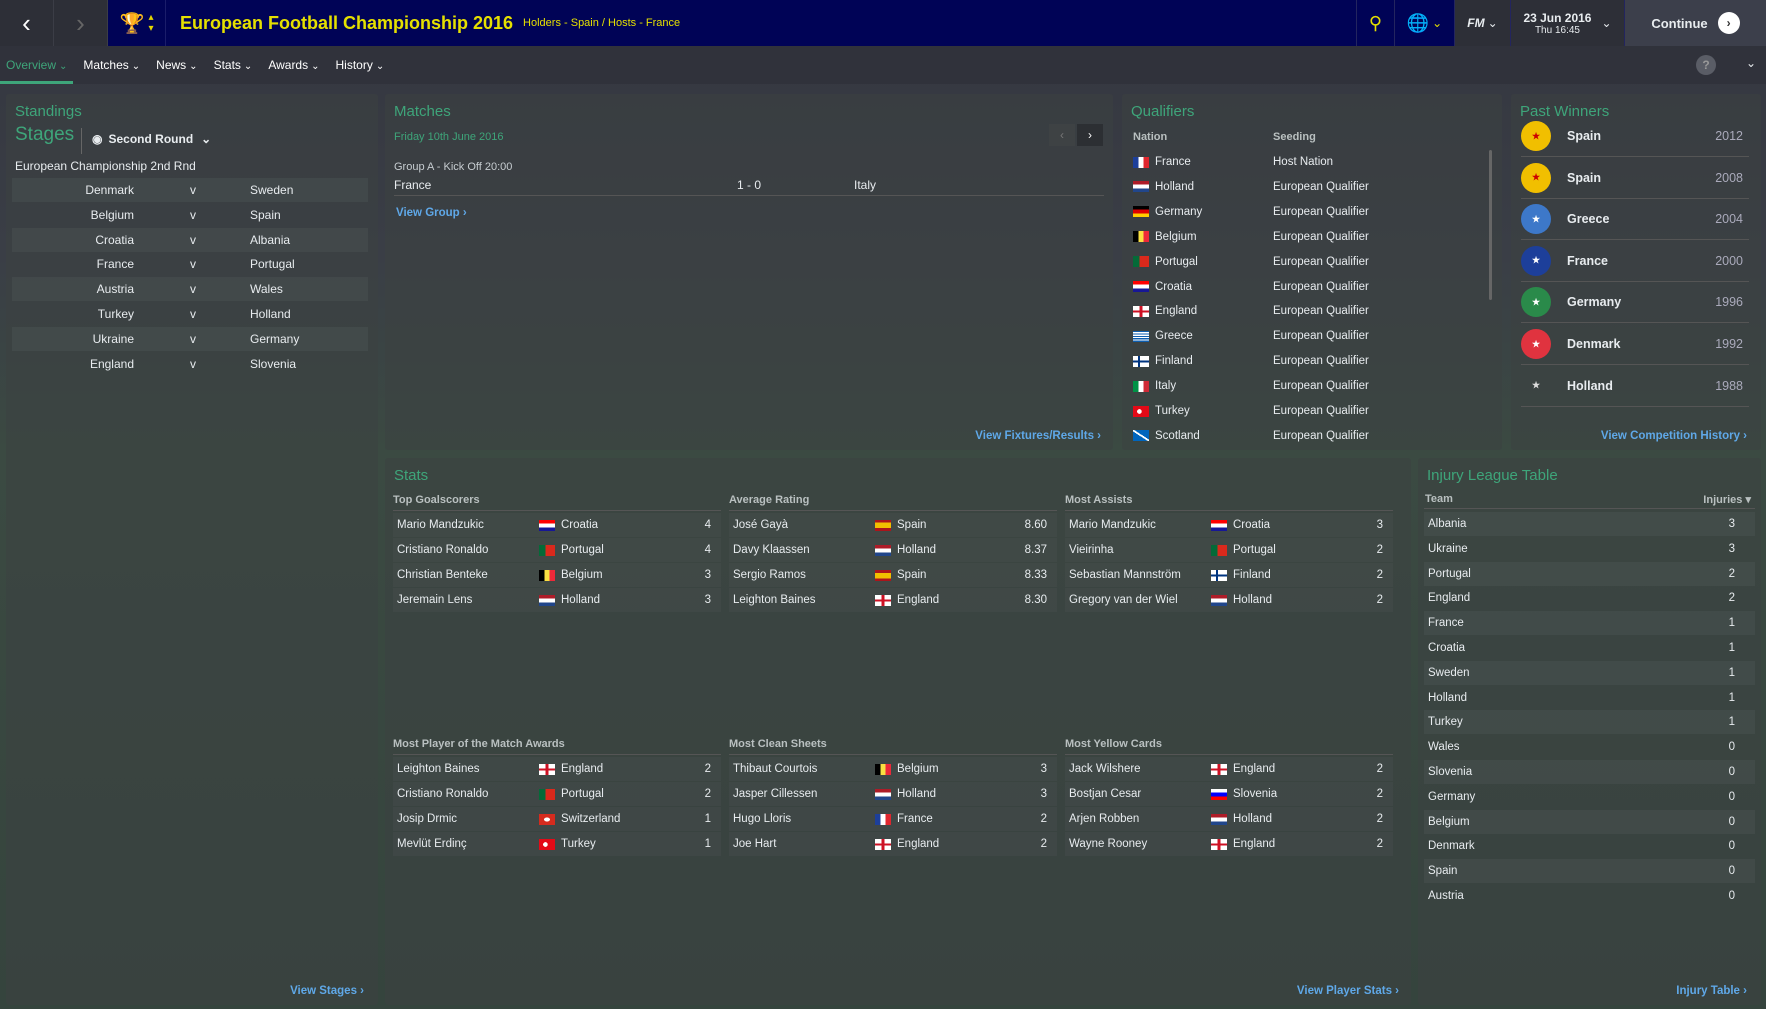 The width and height of the screenshot is (1766, 1009). Describe the element at coordinates (557, 575) in the screenshot. I see `stat-row: Christian Benteke Belgium 3` at that location.